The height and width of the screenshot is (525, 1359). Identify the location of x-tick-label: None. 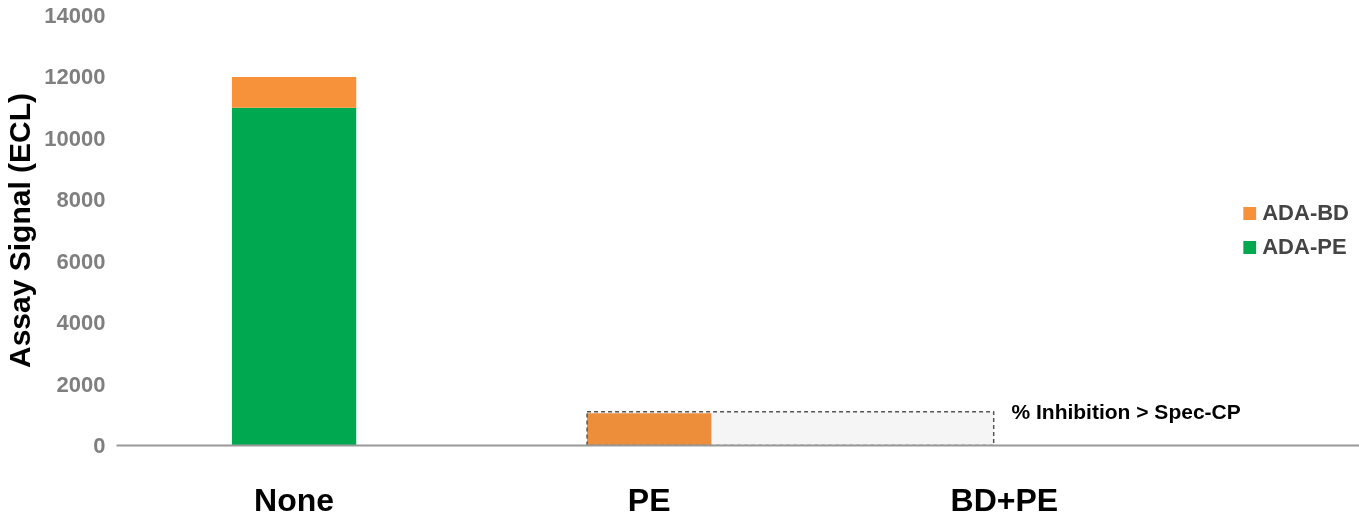
(294, 499).